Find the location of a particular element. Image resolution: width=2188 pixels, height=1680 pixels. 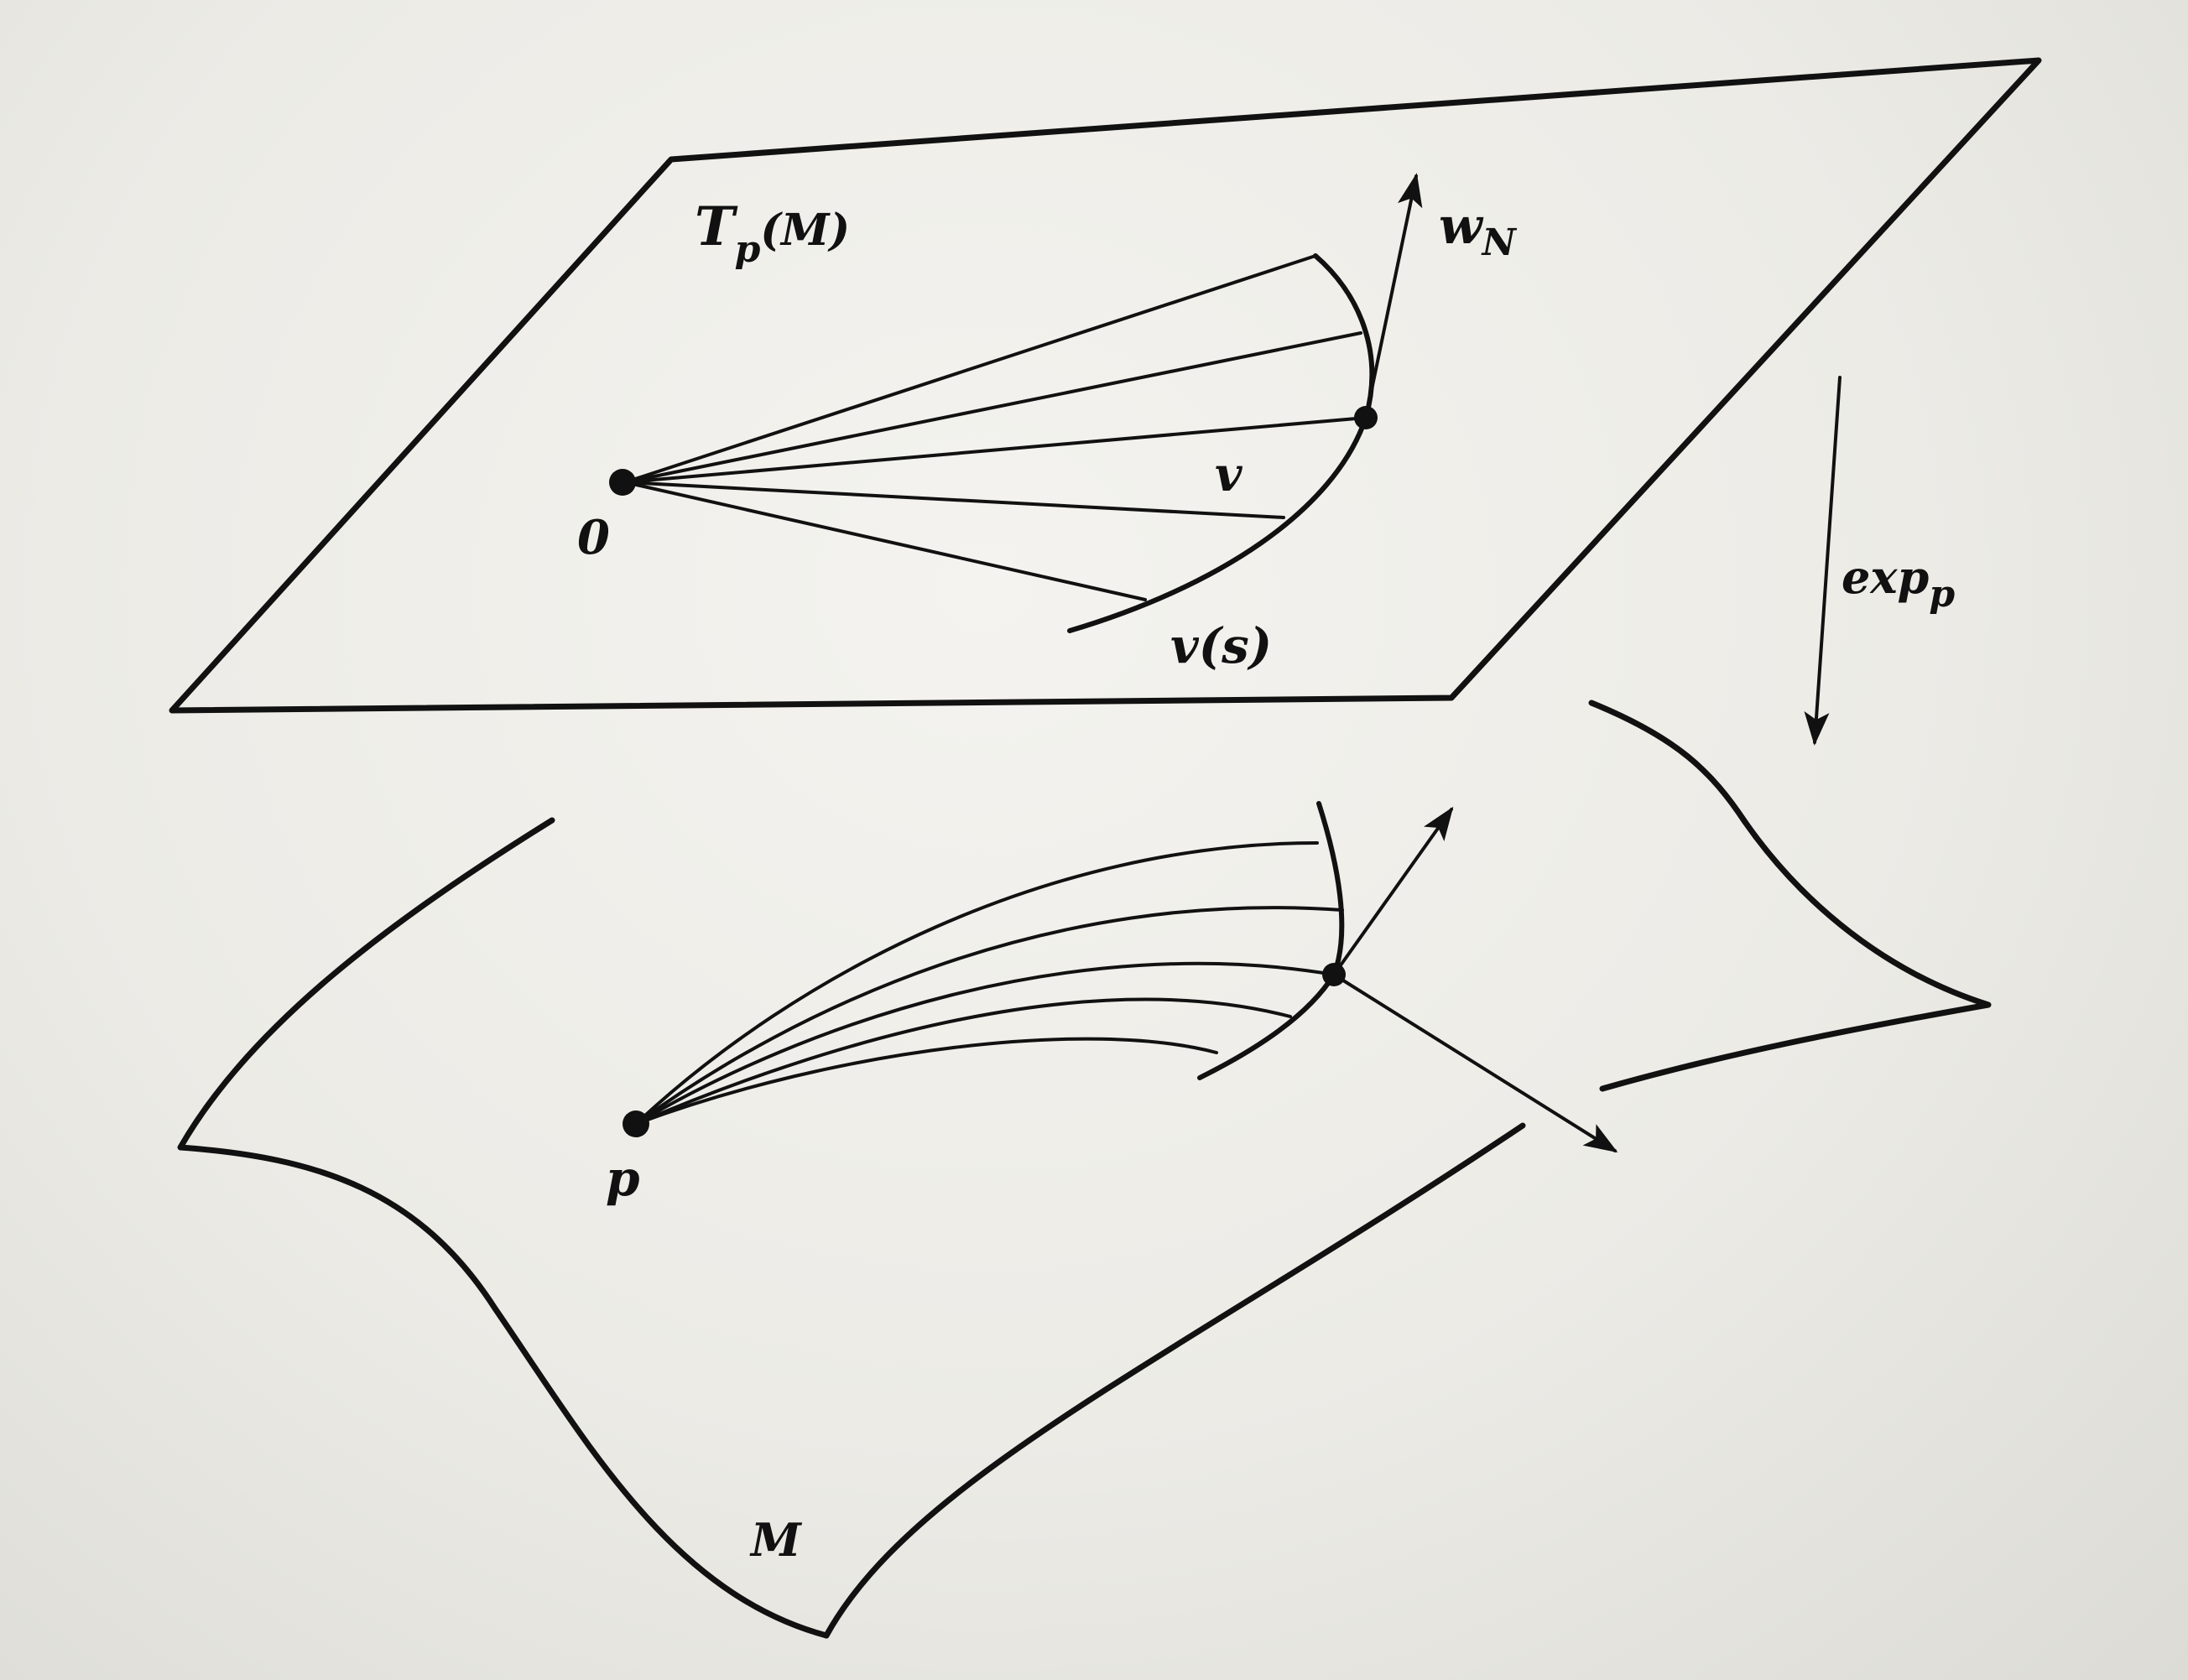

manifold-vector-up is located at coordinates (1393, 891).